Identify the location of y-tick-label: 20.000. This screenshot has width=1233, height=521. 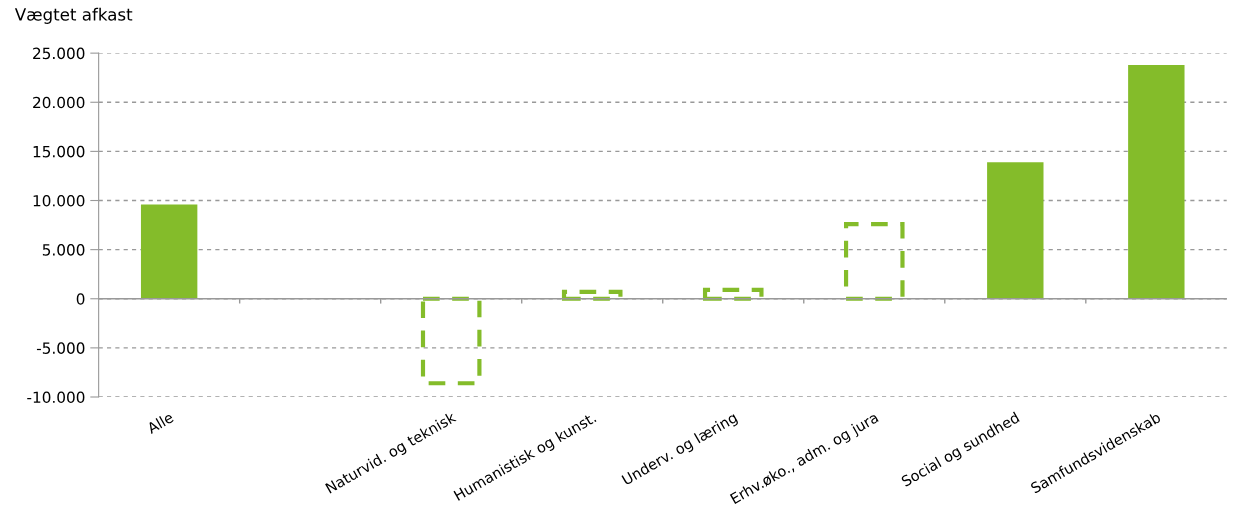
(59, 102).